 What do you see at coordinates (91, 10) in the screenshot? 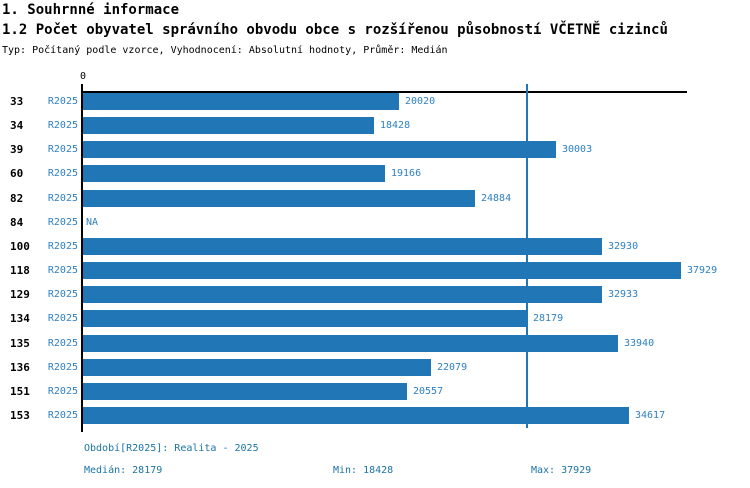
I see `report-section-title: 1. Souhrnné informace` at bounding box center [91, 10].